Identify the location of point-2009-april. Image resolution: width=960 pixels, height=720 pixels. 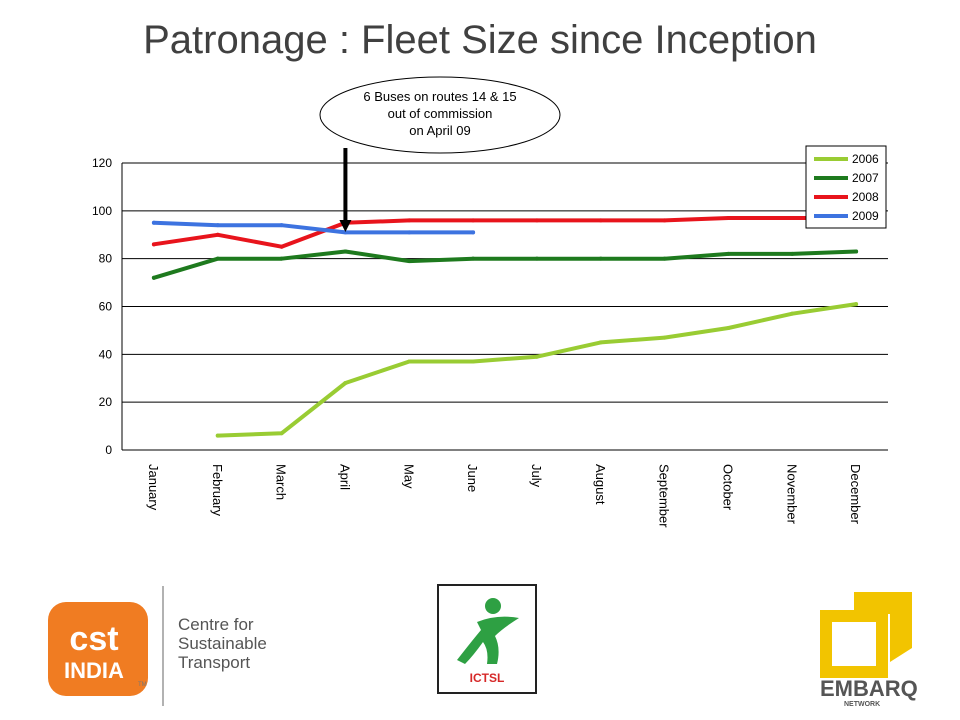
(345, 232).